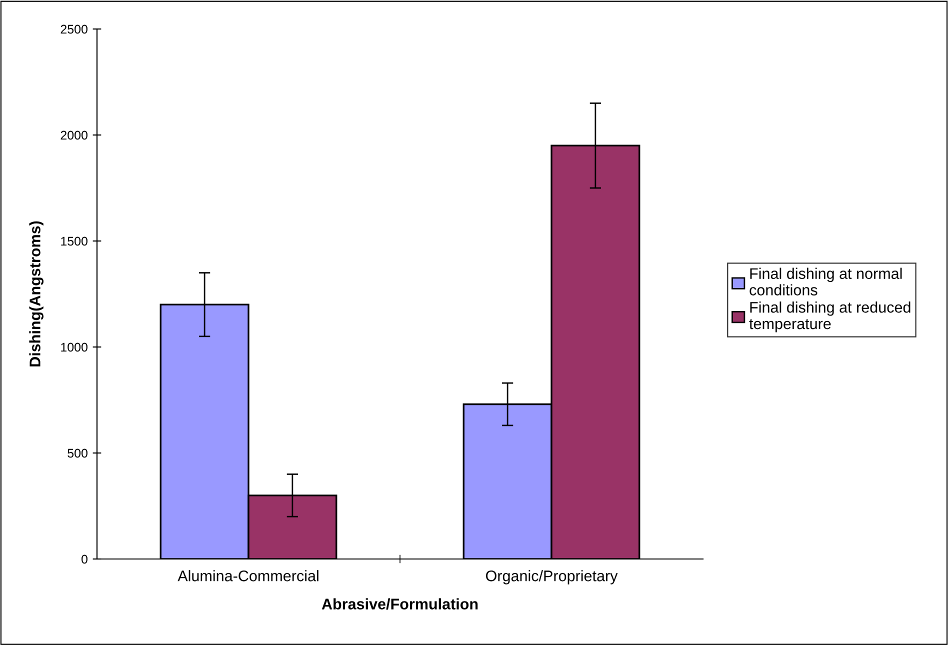  What do you see at coordinates (85, 559) in the screenshot?
I see `y-tick-label: 0` at bounding box center [85, 559].